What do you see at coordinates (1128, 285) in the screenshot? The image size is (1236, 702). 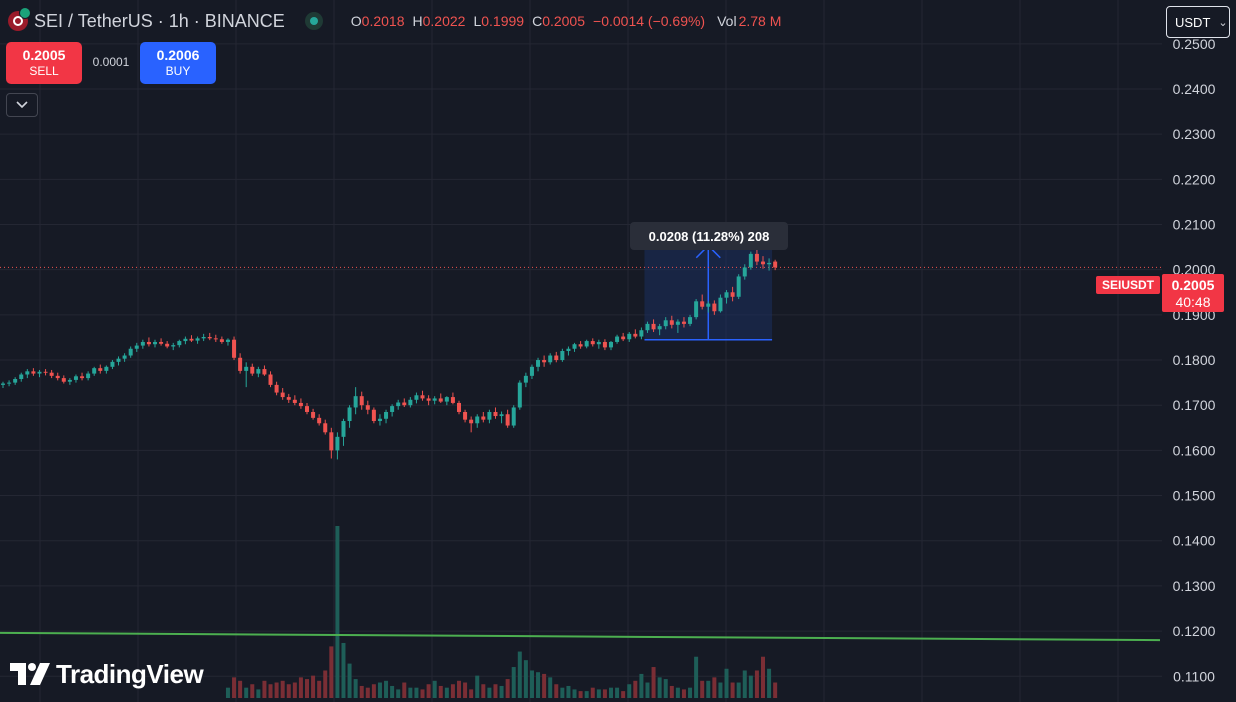 I see `symbol-price-label: SEIUSDT` at bounding box center [1128, 285].